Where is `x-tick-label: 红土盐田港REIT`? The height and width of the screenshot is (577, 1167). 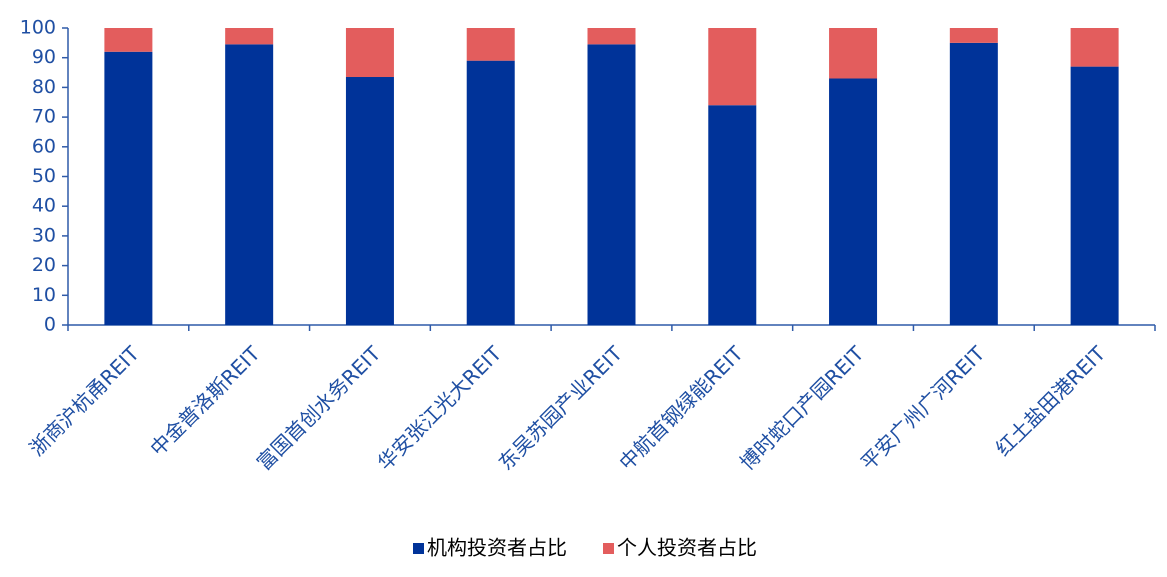 x-tick-label: 红土盐田港REIT is located at coordinates (1051, 401).